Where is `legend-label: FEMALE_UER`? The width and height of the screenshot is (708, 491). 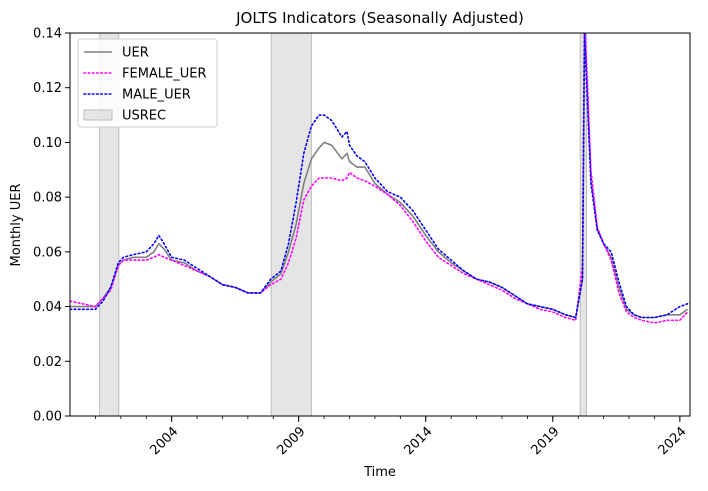 legend-label: FEMALE_UER is located at coordinates (164, 74).